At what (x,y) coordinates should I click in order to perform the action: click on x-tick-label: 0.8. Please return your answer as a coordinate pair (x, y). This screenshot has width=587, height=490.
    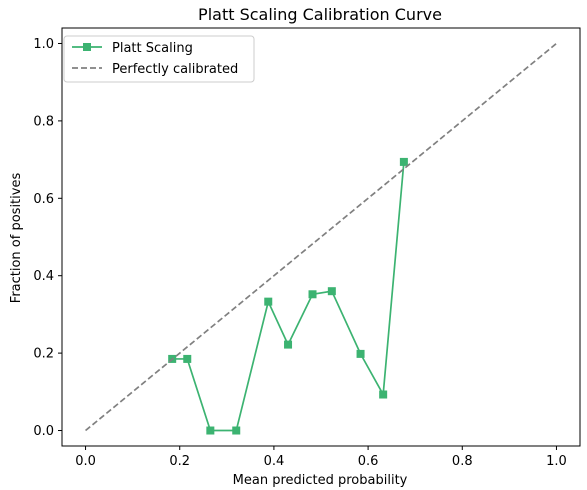
    Looking at the image, I should click on (462, 461).